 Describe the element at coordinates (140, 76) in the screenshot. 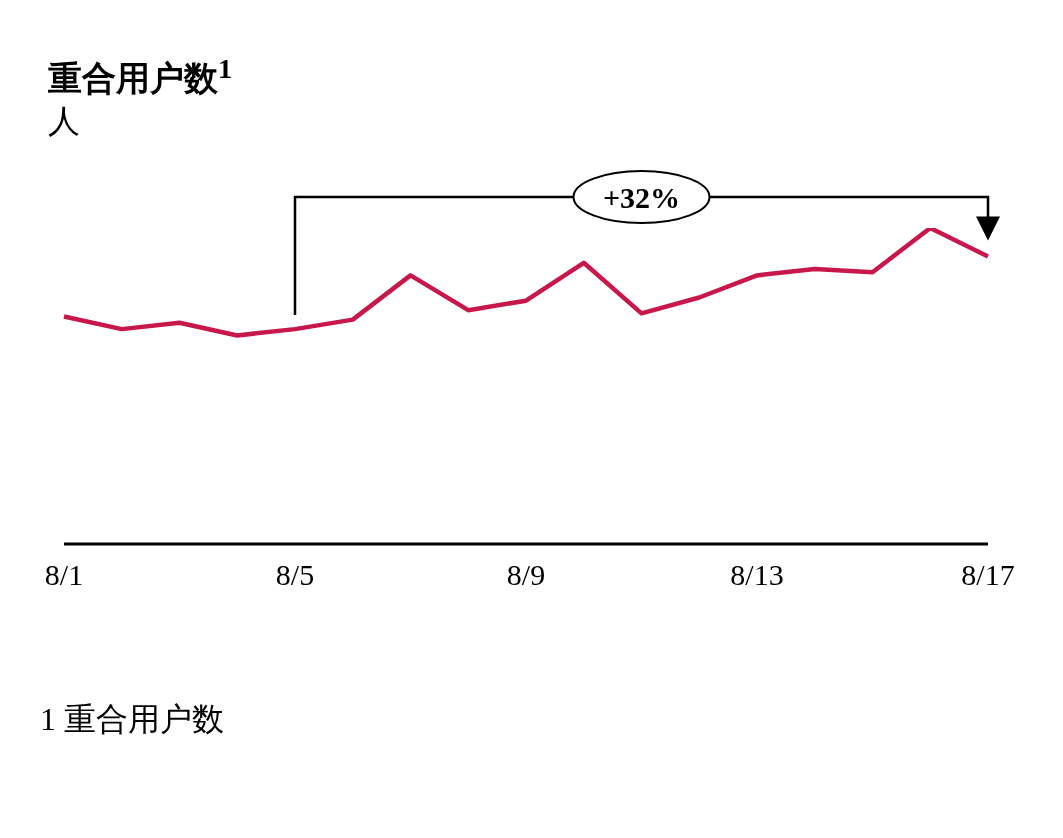

I see `chart-title: 重合用户数$^{1}$` at that location.